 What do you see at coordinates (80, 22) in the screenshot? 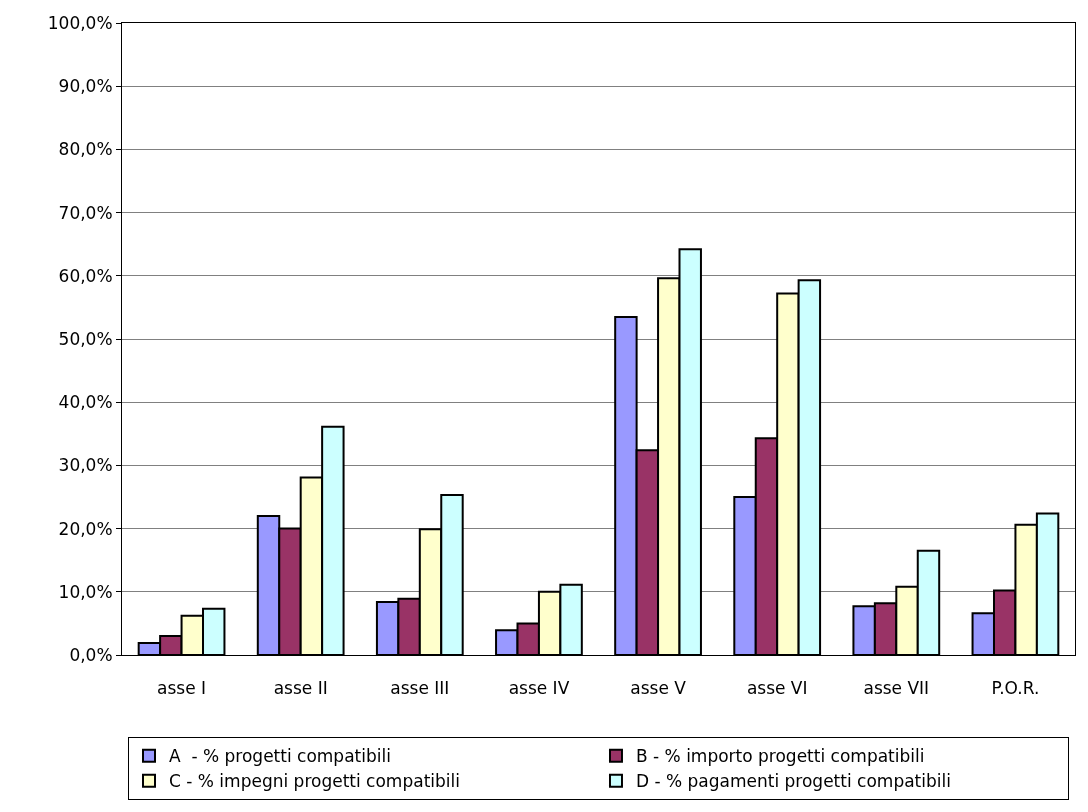
I see `y-tick-label: 100,0%` at bounding box center [80, 22].